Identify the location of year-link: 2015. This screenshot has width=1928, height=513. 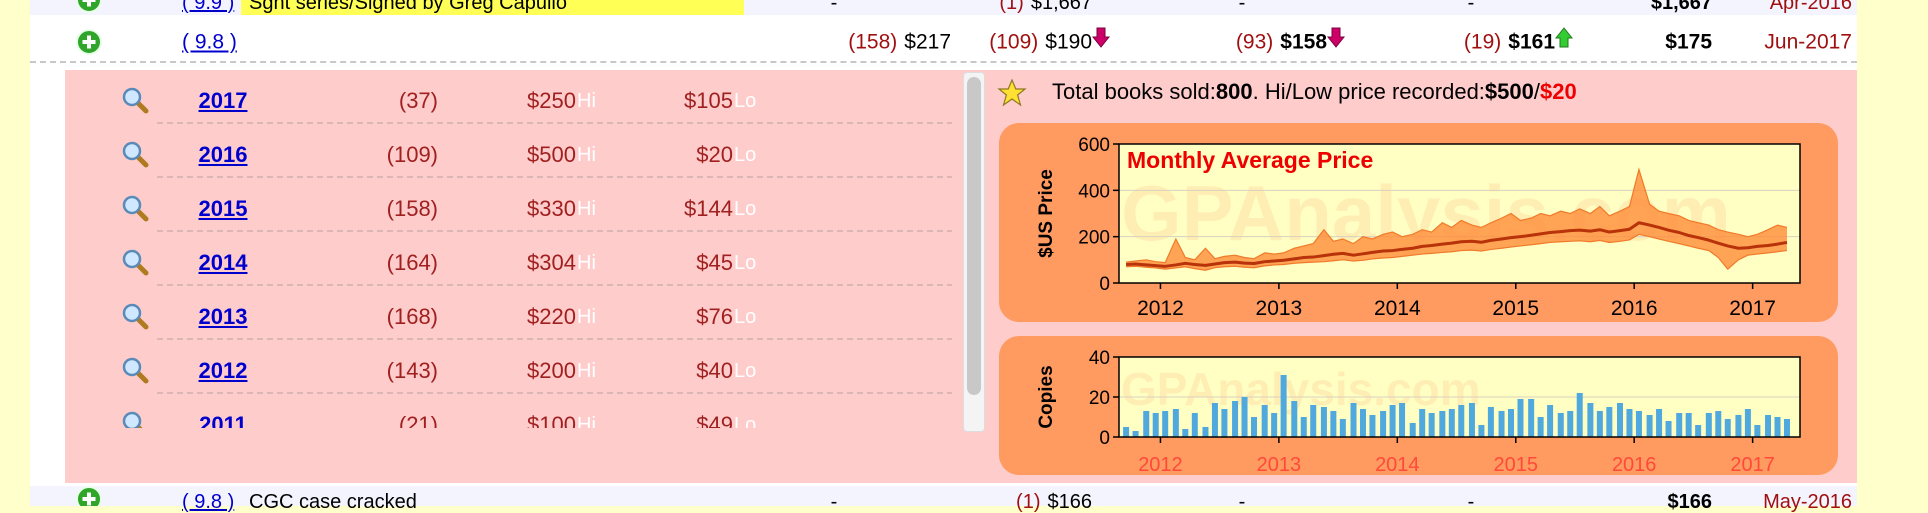
(223, 208).